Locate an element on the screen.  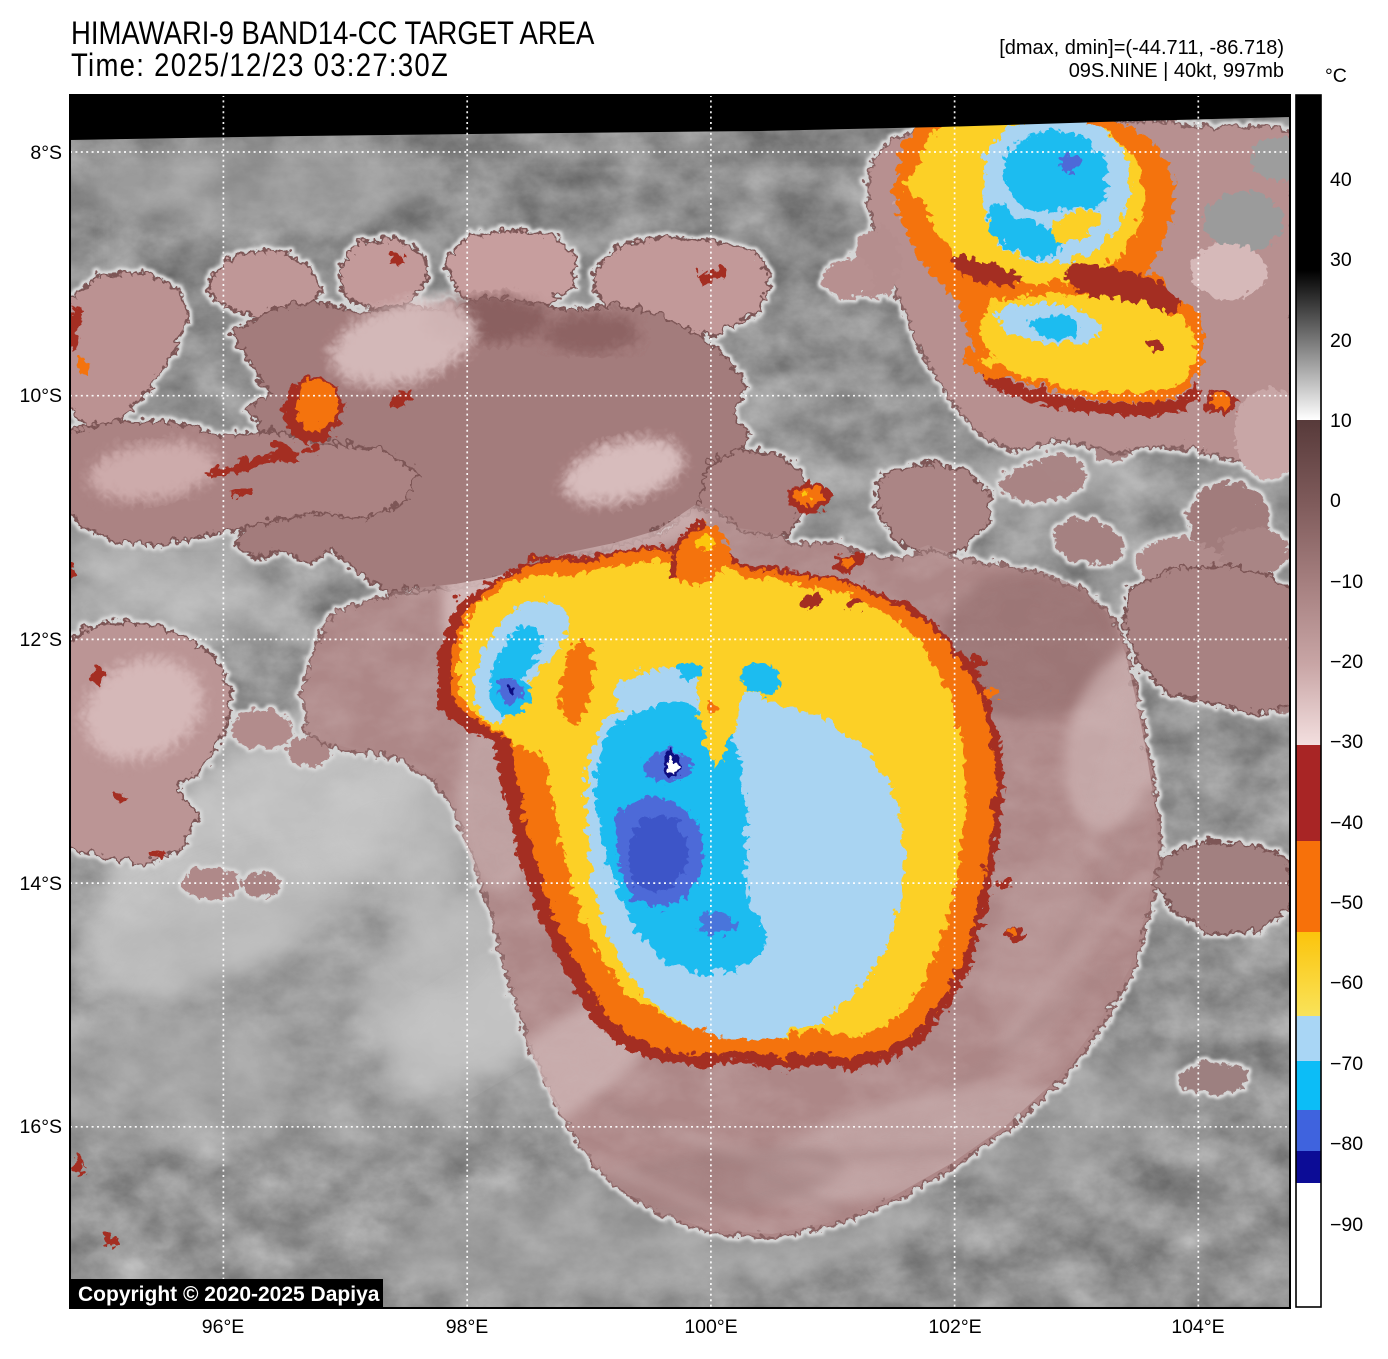
svg-text: −80 is located at coordinates (1346, 1144).